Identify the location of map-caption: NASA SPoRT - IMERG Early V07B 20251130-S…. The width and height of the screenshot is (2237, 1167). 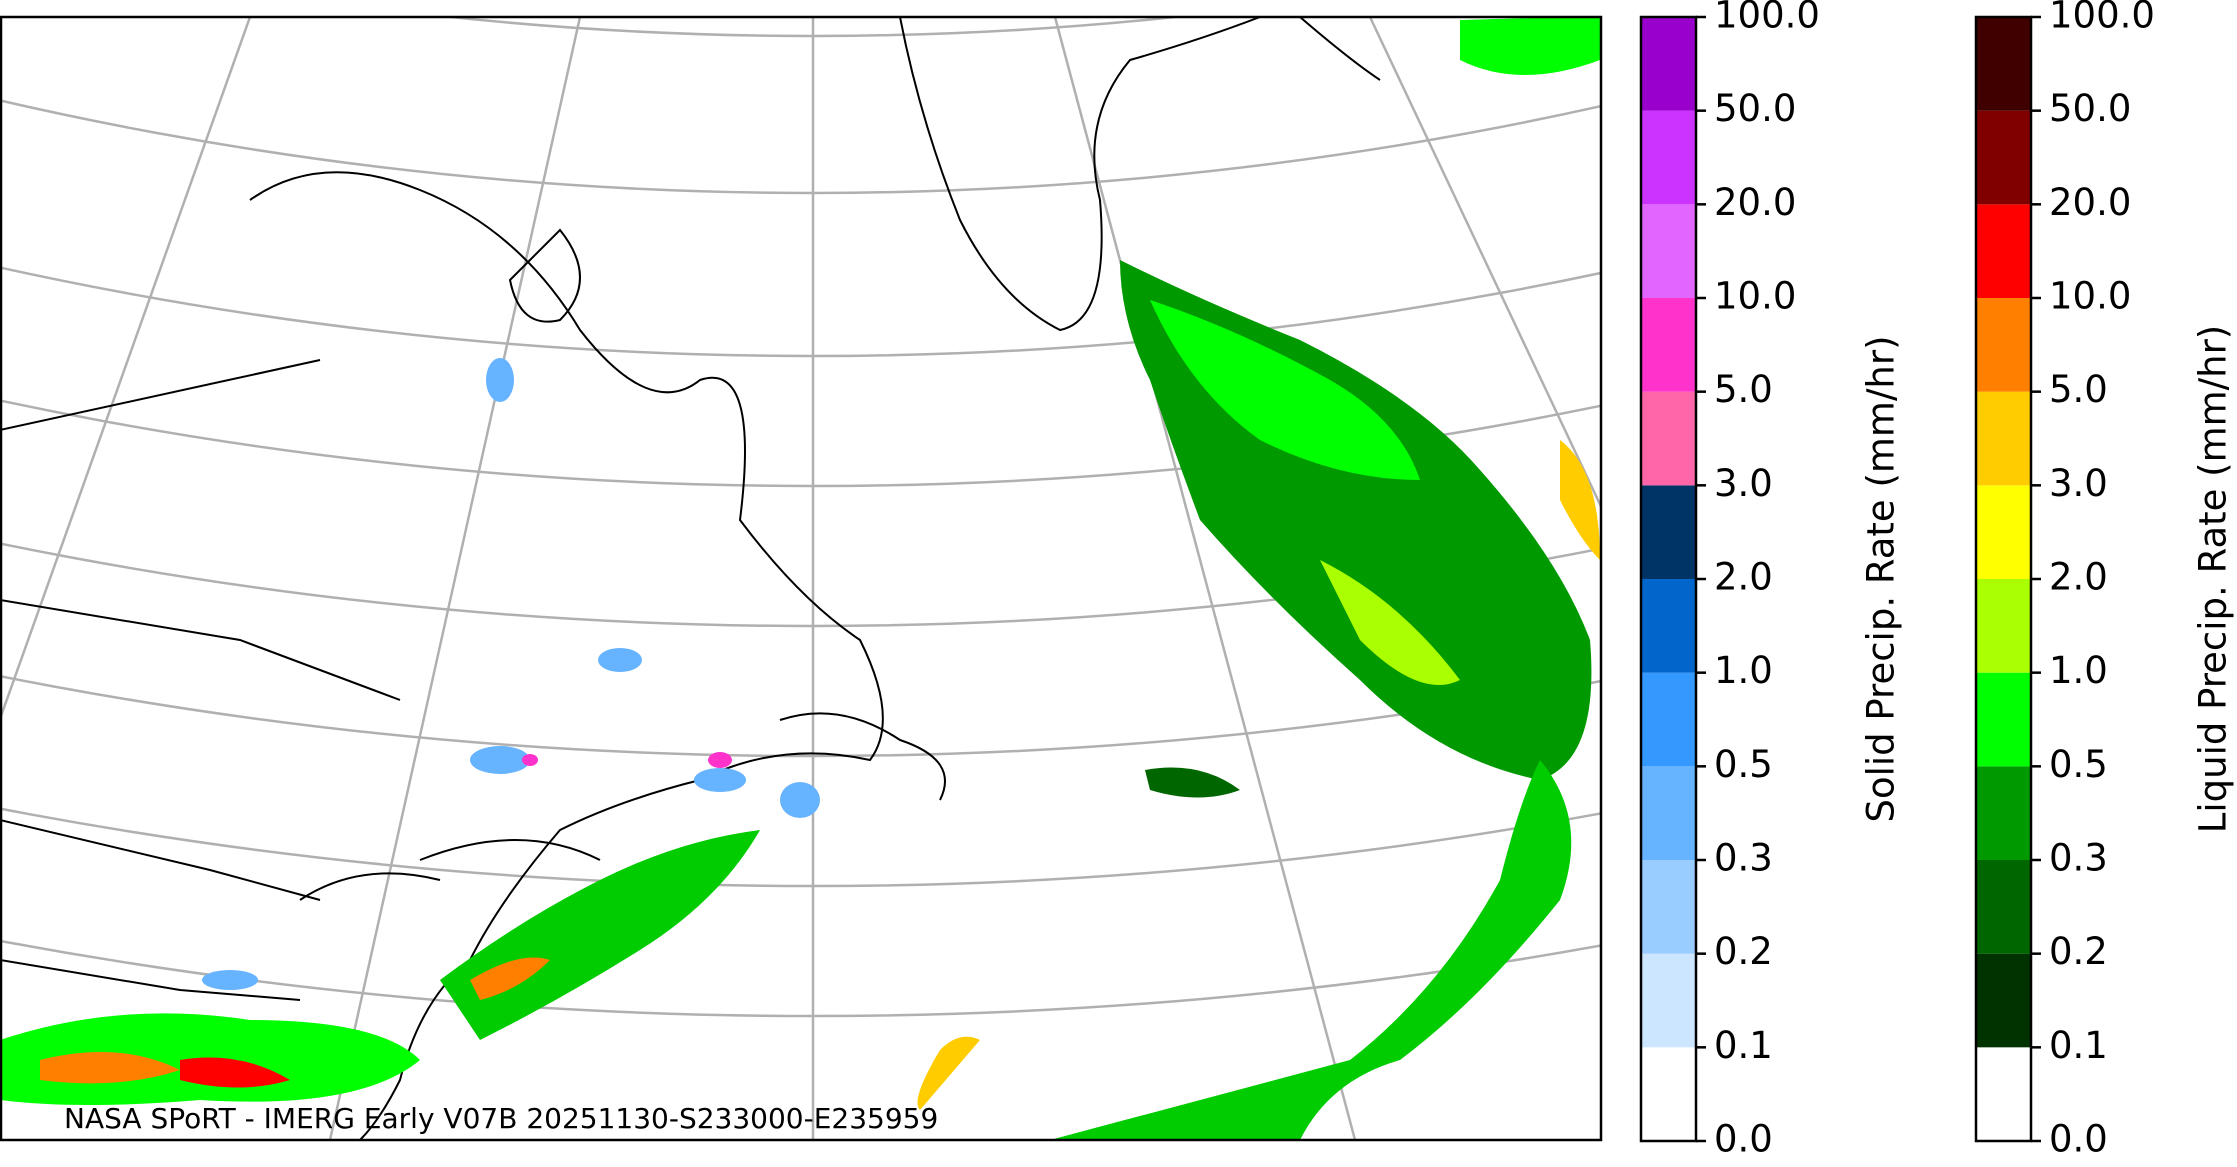
(501, 1118).